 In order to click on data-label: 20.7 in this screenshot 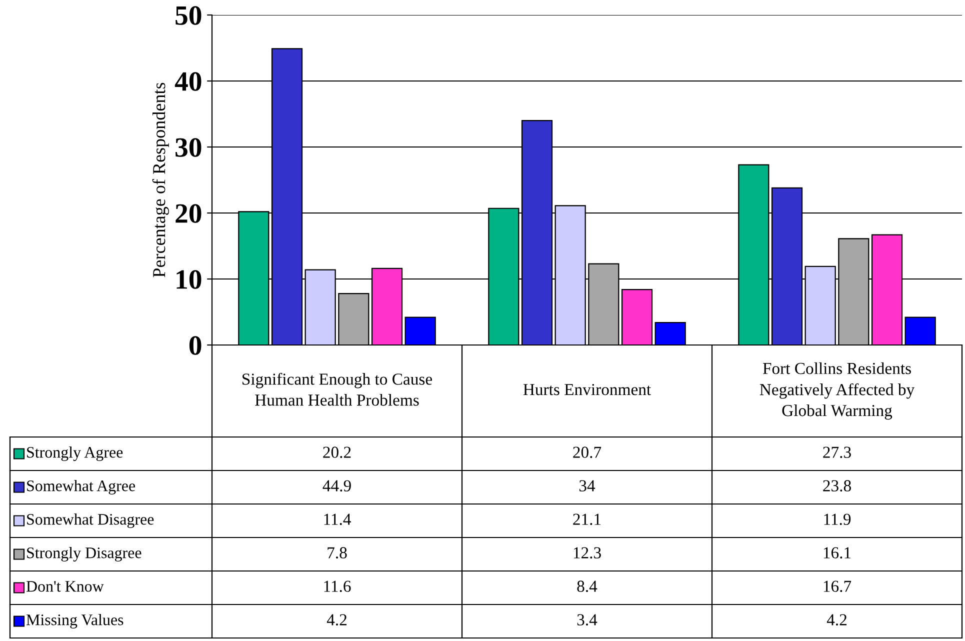, I will do `click(587, 452)`.